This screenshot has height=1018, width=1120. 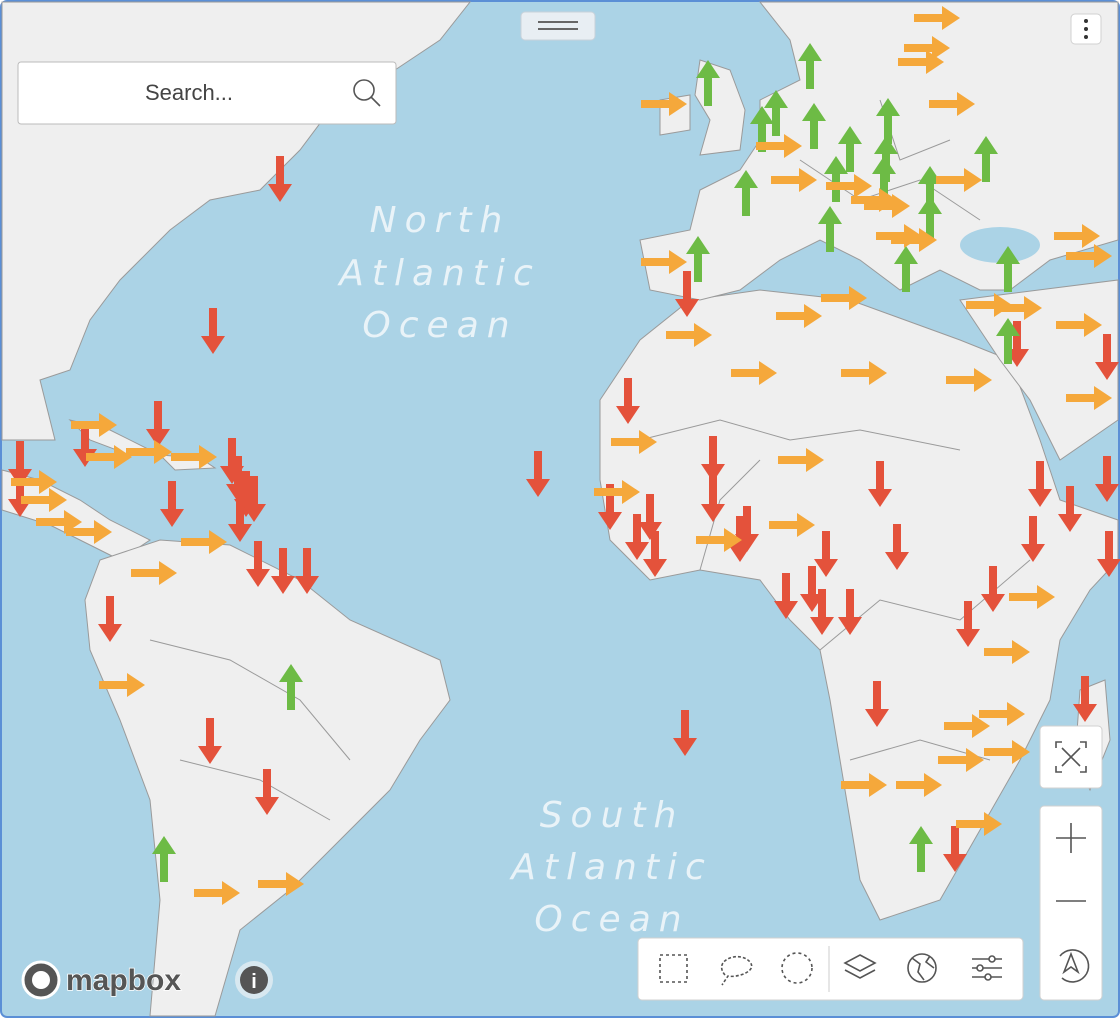 What do you see at coordinates (367, 93) in the screenshot?
I see `search-icon` at bounding box center [367, 93].